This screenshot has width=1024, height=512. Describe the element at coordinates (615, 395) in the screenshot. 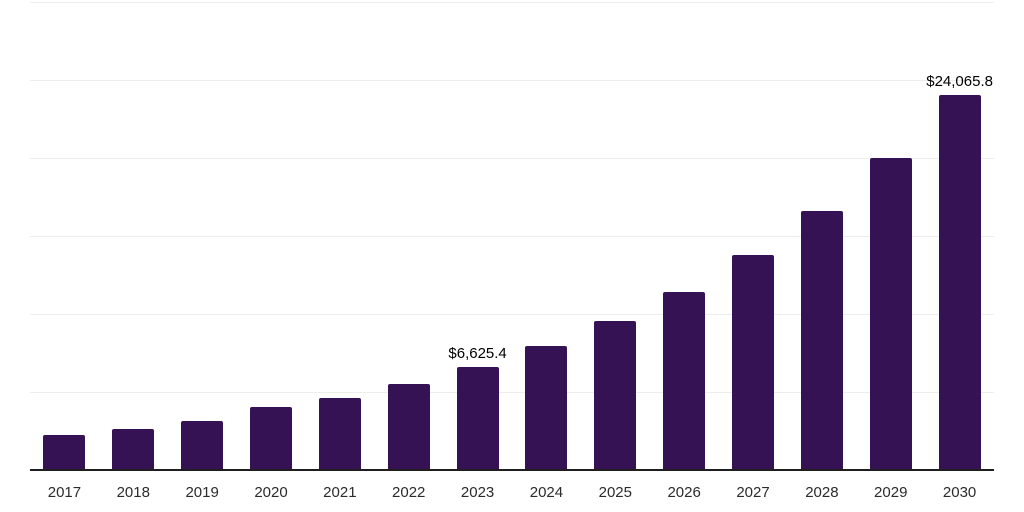

I see `bar-2025` at that location.